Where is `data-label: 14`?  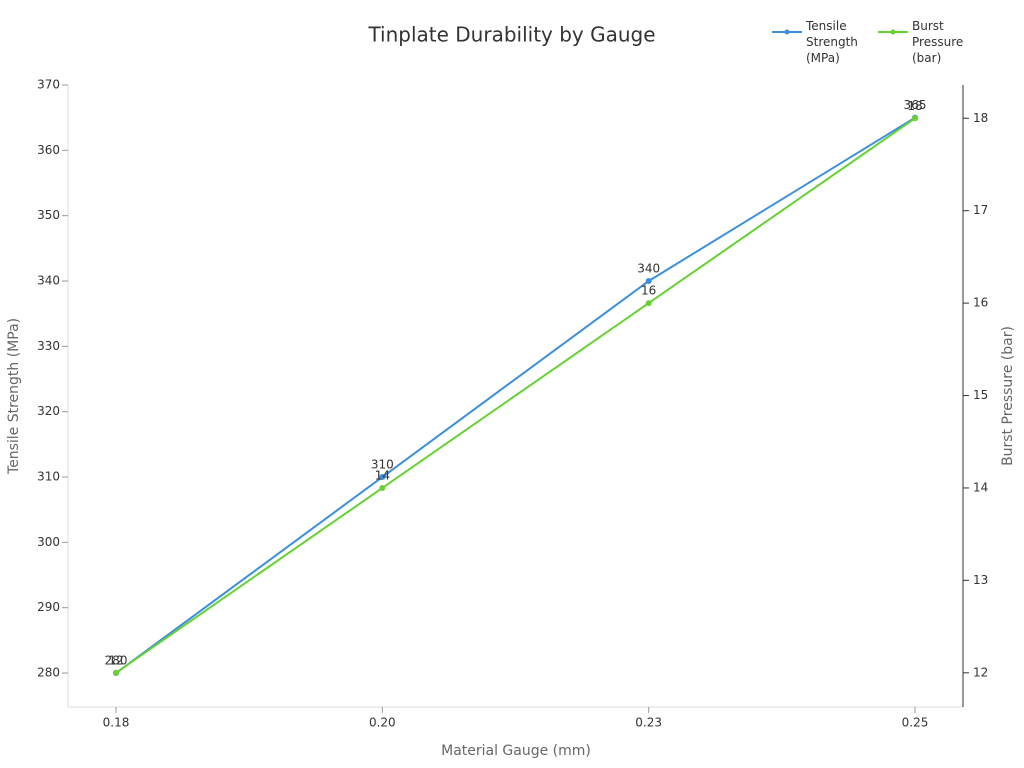
data-label: 14 is located at coordinates (382, 475).